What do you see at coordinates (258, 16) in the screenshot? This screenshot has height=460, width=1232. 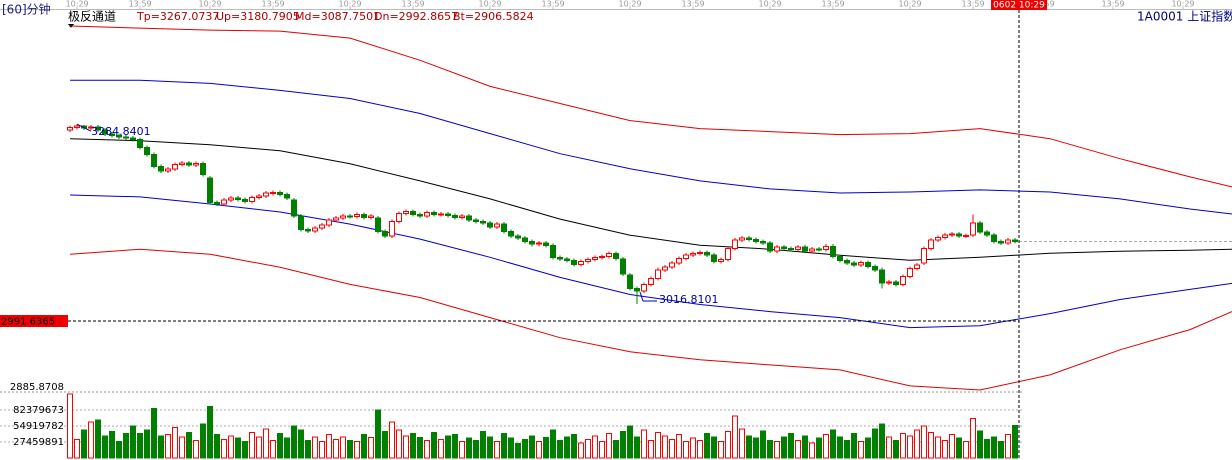 I see `indicator-readout: Up=3180.7905` at bounding box center [258, 16].